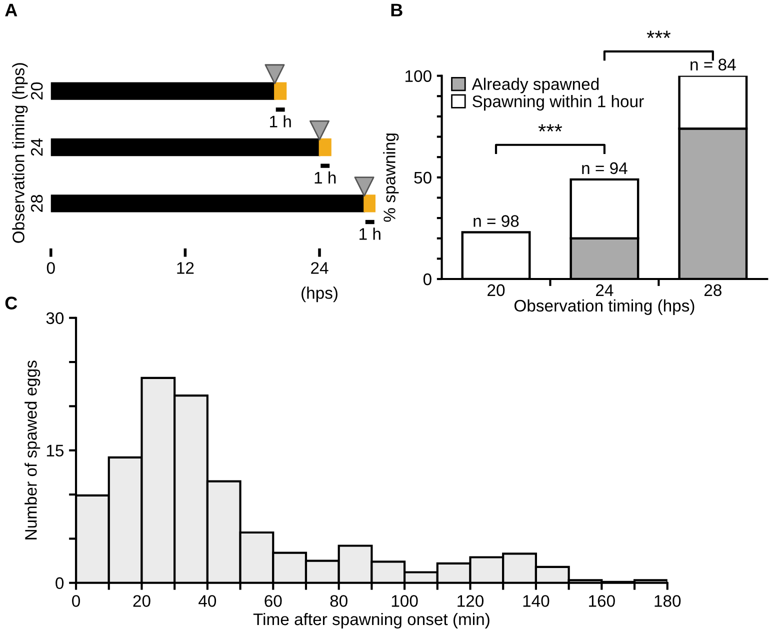  I want to click on annotation: n = 94, so click(605, 168).